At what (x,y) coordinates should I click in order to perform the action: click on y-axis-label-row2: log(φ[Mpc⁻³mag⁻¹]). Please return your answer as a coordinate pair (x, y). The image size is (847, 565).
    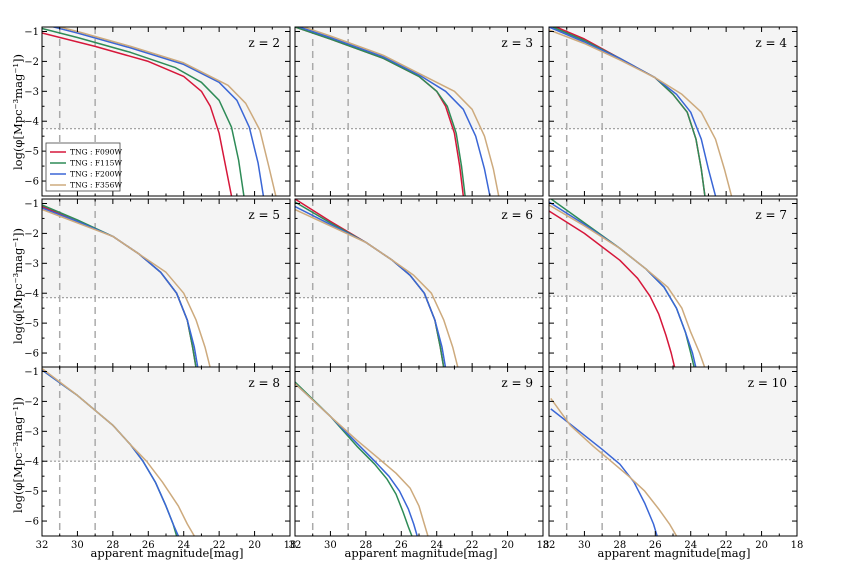
    Looking at the image, I should click on (18, 286).